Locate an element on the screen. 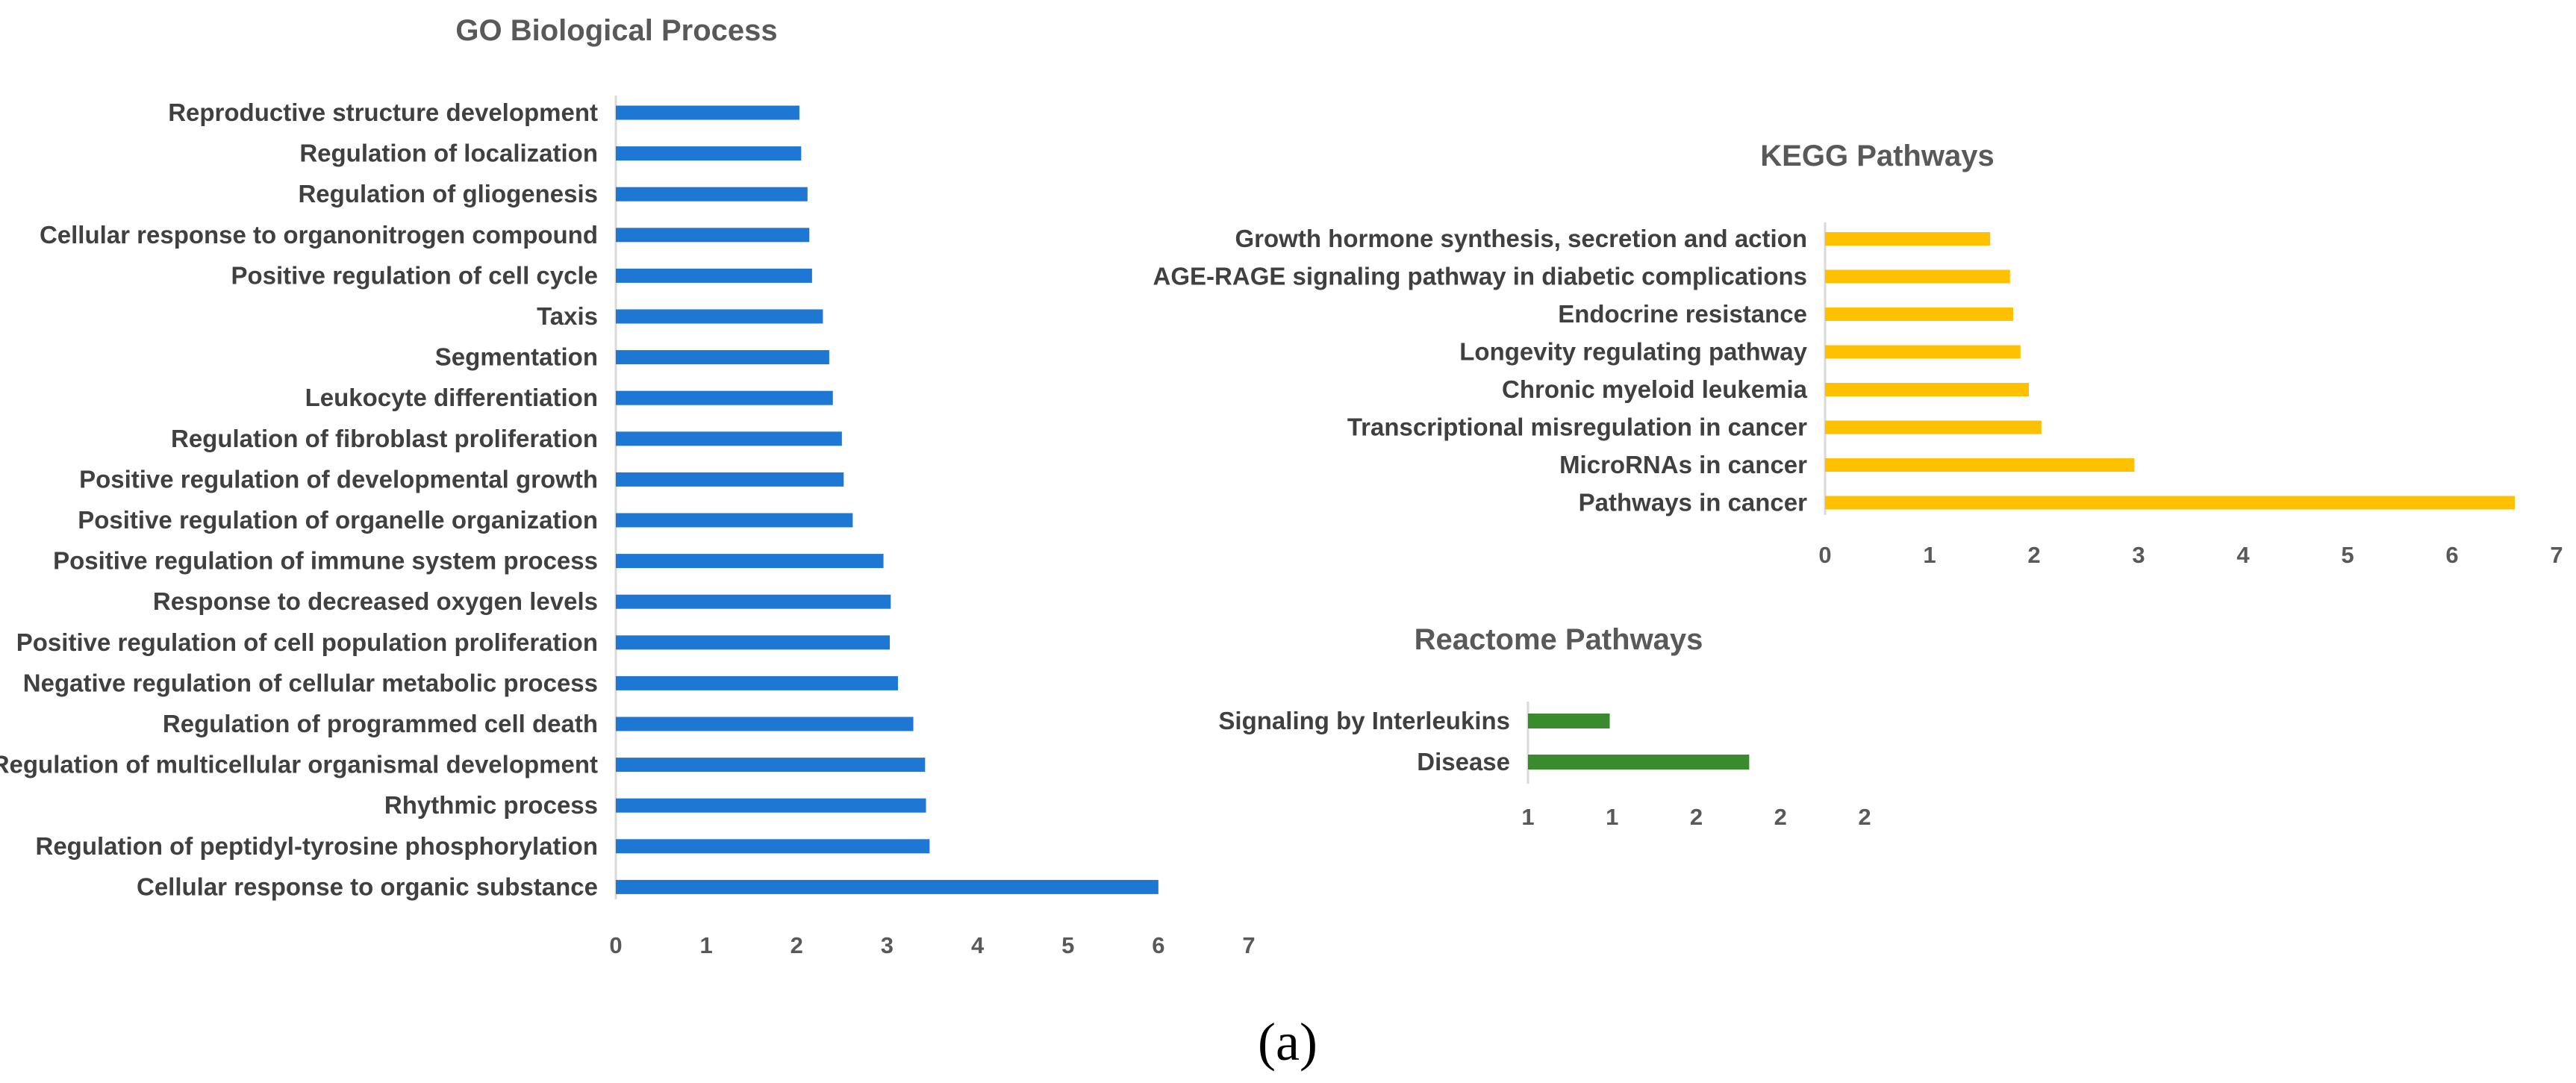 The width and height of the screenshot is (2576, 1083). kegg-chart-title: KEGG Pathways is located at coordinates (1877, 156).